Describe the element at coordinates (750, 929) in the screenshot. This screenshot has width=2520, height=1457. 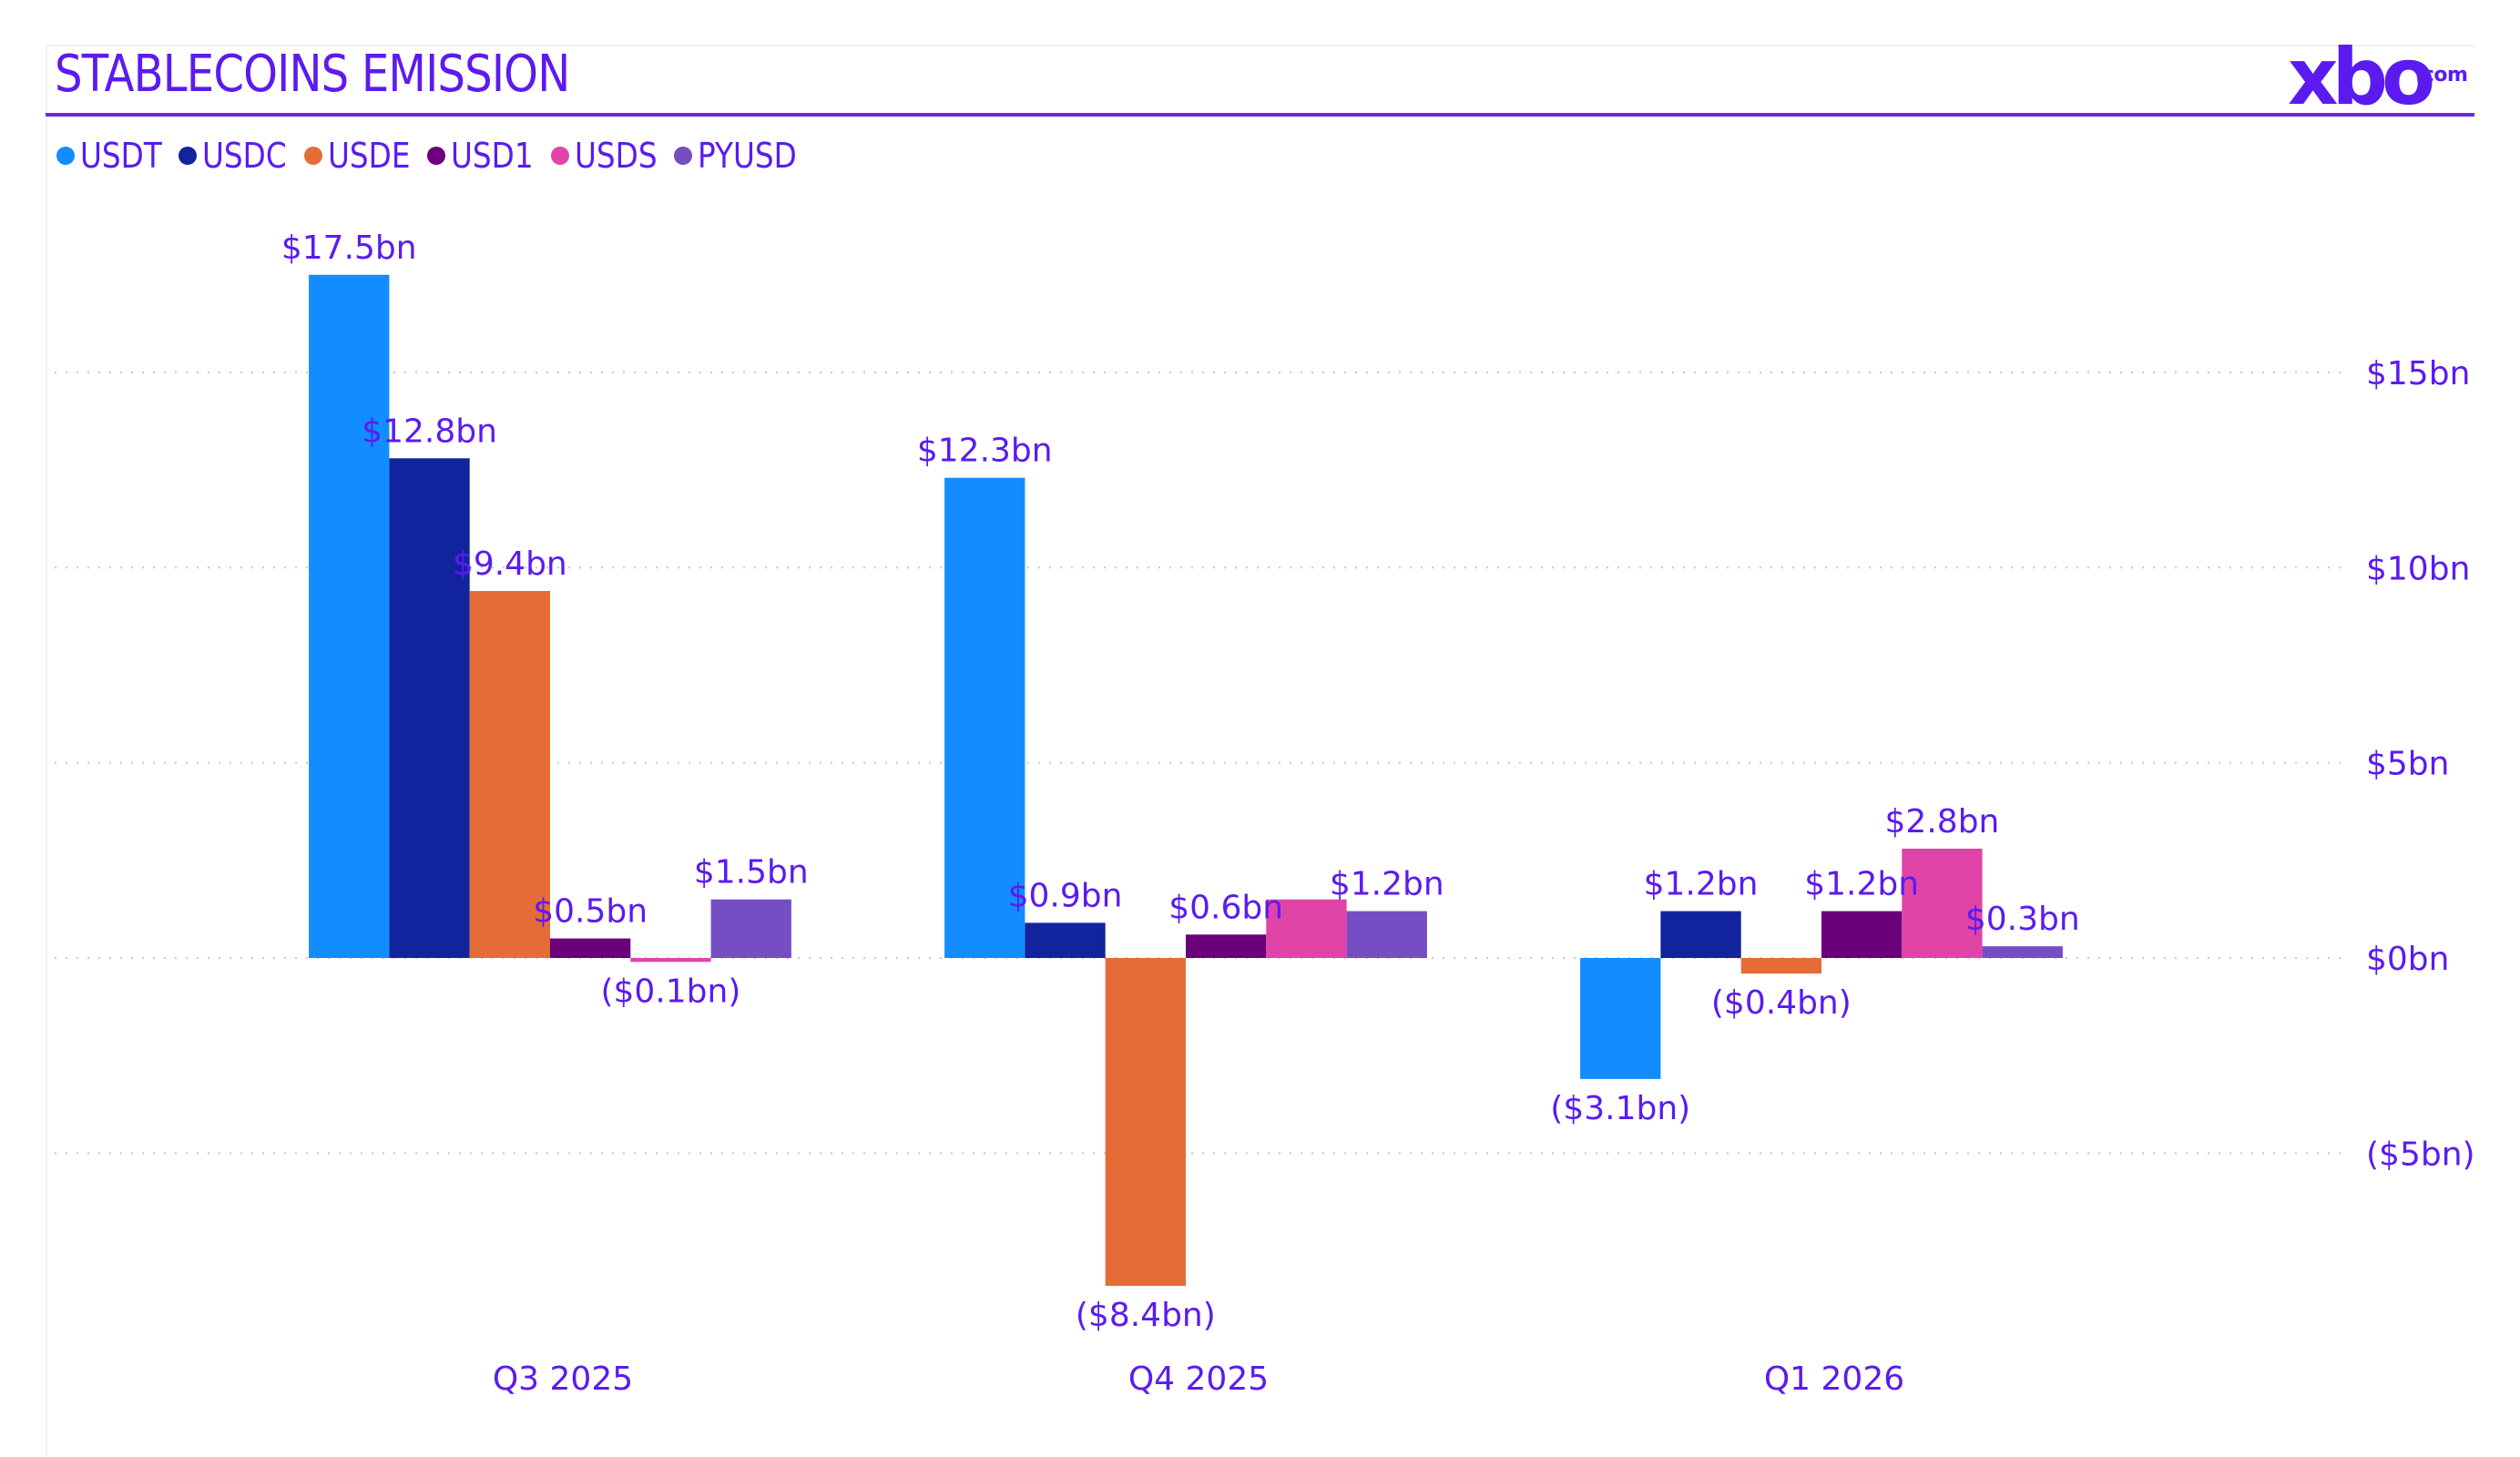
I see `bar-pyusd-q3-2025` at that location.